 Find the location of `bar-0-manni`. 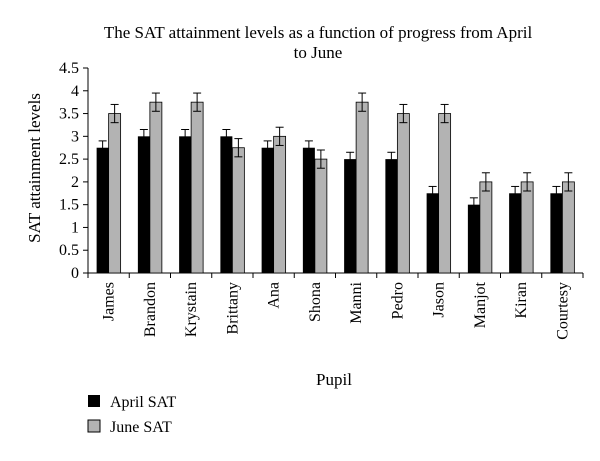

bar-0-manni is located at coordinates (350, 216).